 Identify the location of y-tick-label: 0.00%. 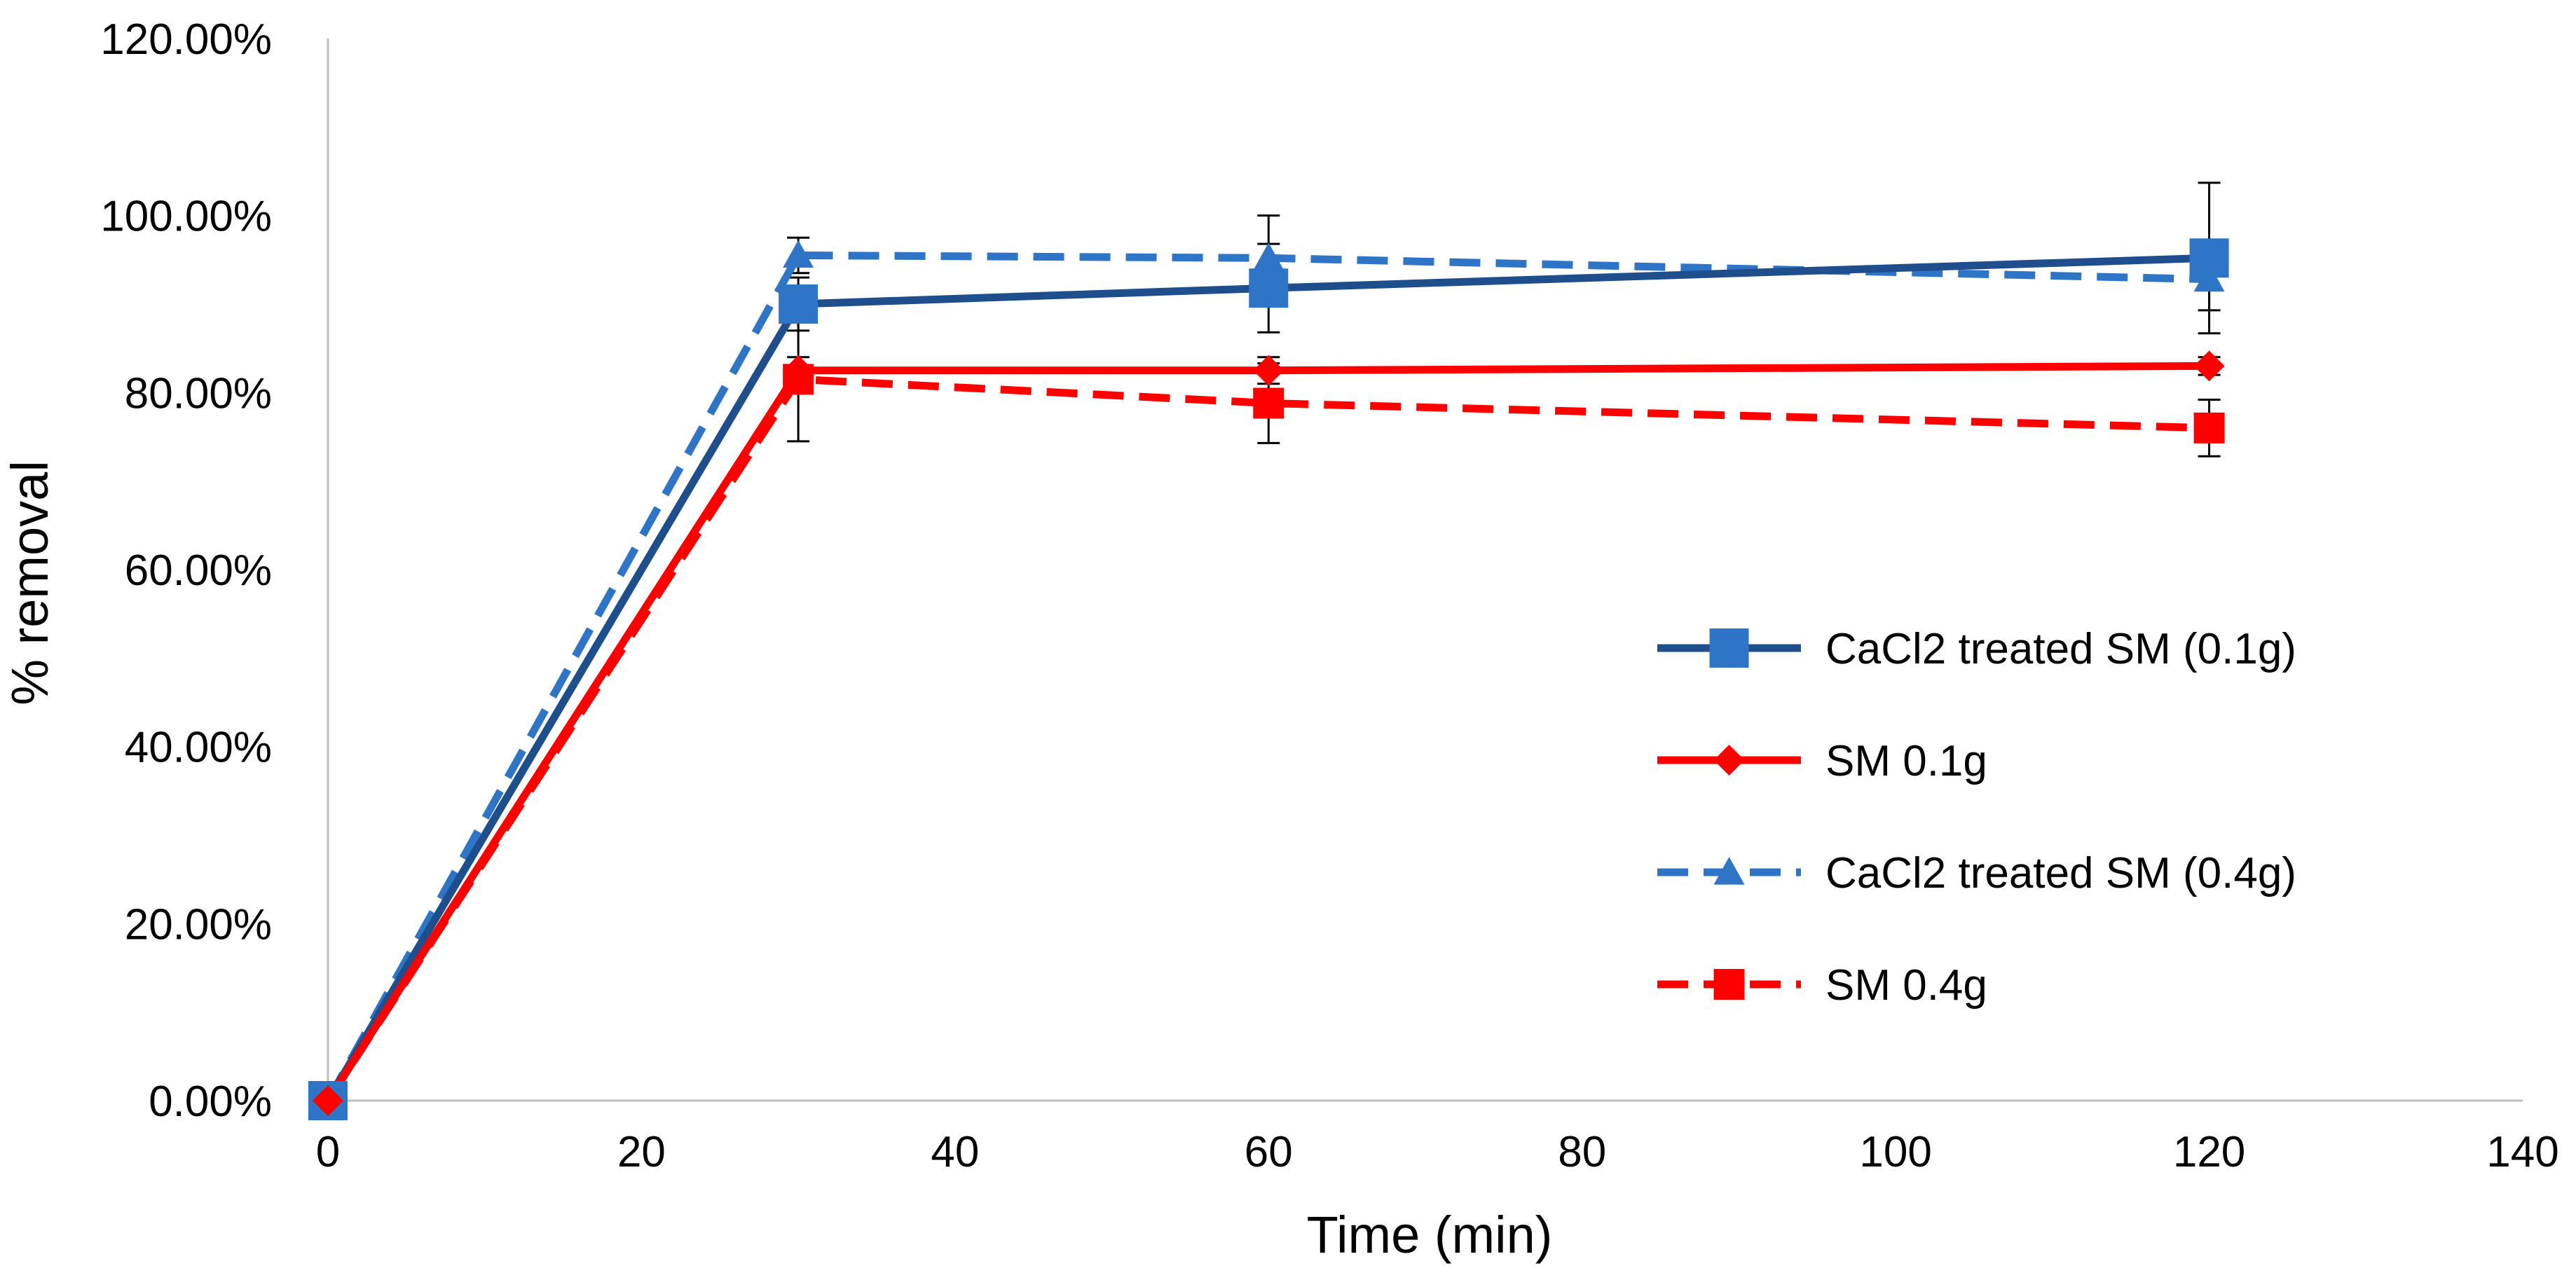
(211, 1102).